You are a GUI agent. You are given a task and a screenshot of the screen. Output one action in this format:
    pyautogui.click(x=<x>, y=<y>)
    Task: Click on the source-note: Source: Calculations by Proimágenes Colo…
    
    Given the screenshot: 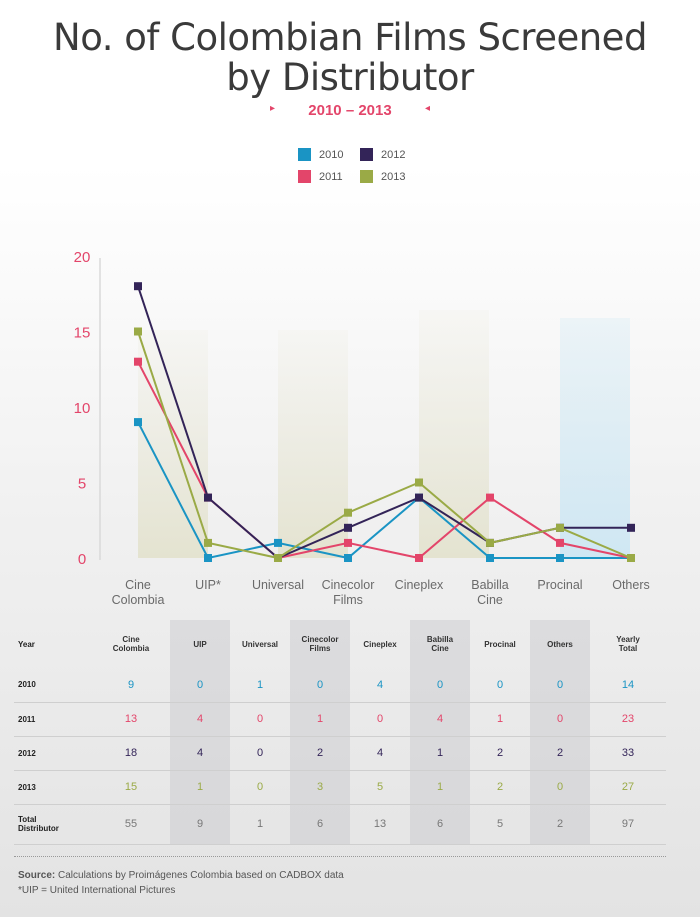 What is the action you would take?
    pyautogui.click(x=181, y=883)
    